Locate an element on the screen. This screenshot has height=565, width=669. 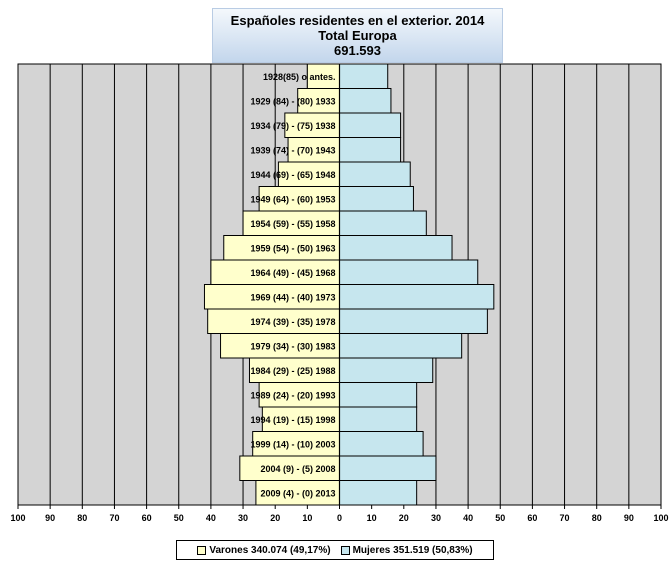
category-label: 1999 (14) - (10) 2003 is located at coordinates (292, 444).